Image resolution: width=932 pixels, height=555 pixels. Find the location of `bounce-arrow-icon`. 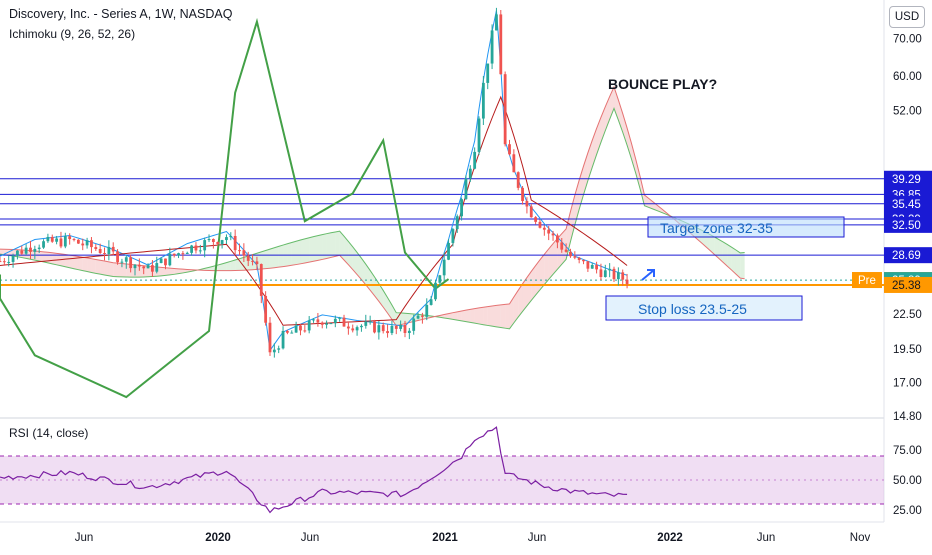

bounce-arrow-icon is located at coordinates (648, 275).